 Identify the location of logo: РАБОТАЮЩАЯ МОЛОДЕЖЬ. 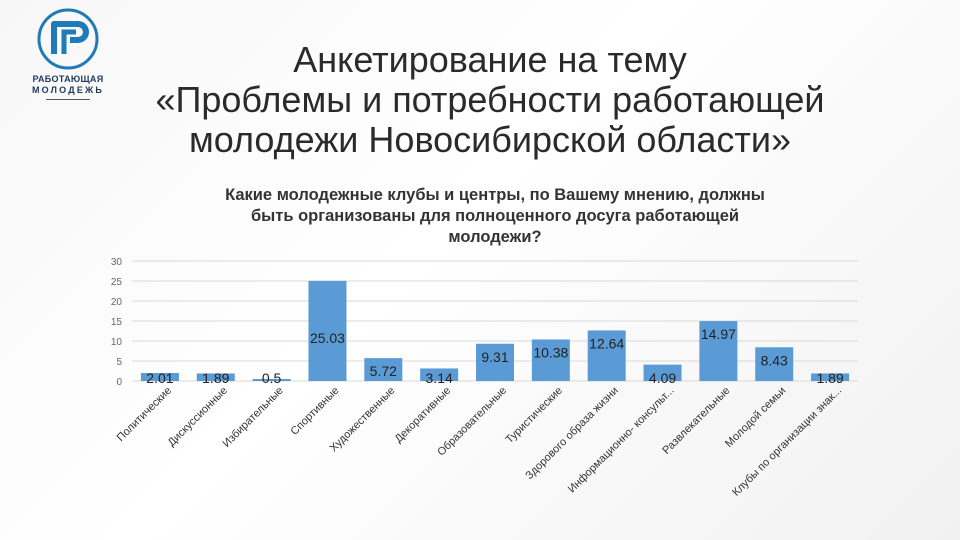
(68, 58).